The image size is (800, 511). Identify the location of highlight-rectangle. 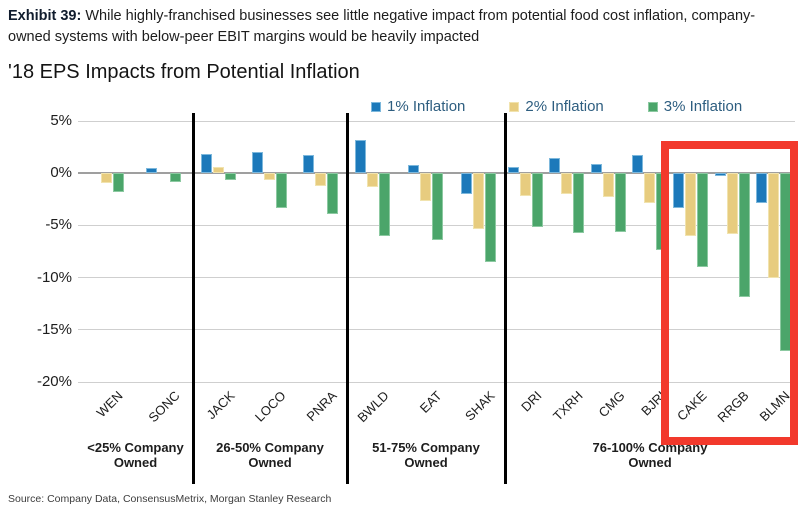
(729, 293).